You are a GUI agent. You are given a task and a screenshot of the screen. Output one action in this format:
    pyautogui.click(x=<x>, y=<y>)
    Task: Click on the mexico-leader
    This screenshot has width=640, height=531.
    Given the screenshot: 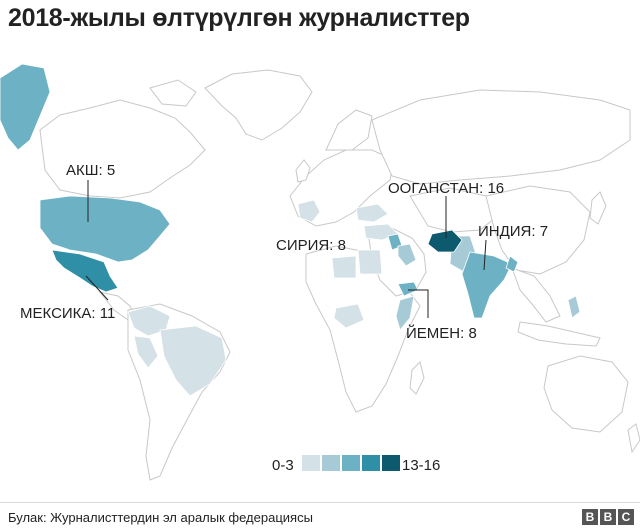 What is the action you would take?
    pyautogui.click(x=97, y=288)
    